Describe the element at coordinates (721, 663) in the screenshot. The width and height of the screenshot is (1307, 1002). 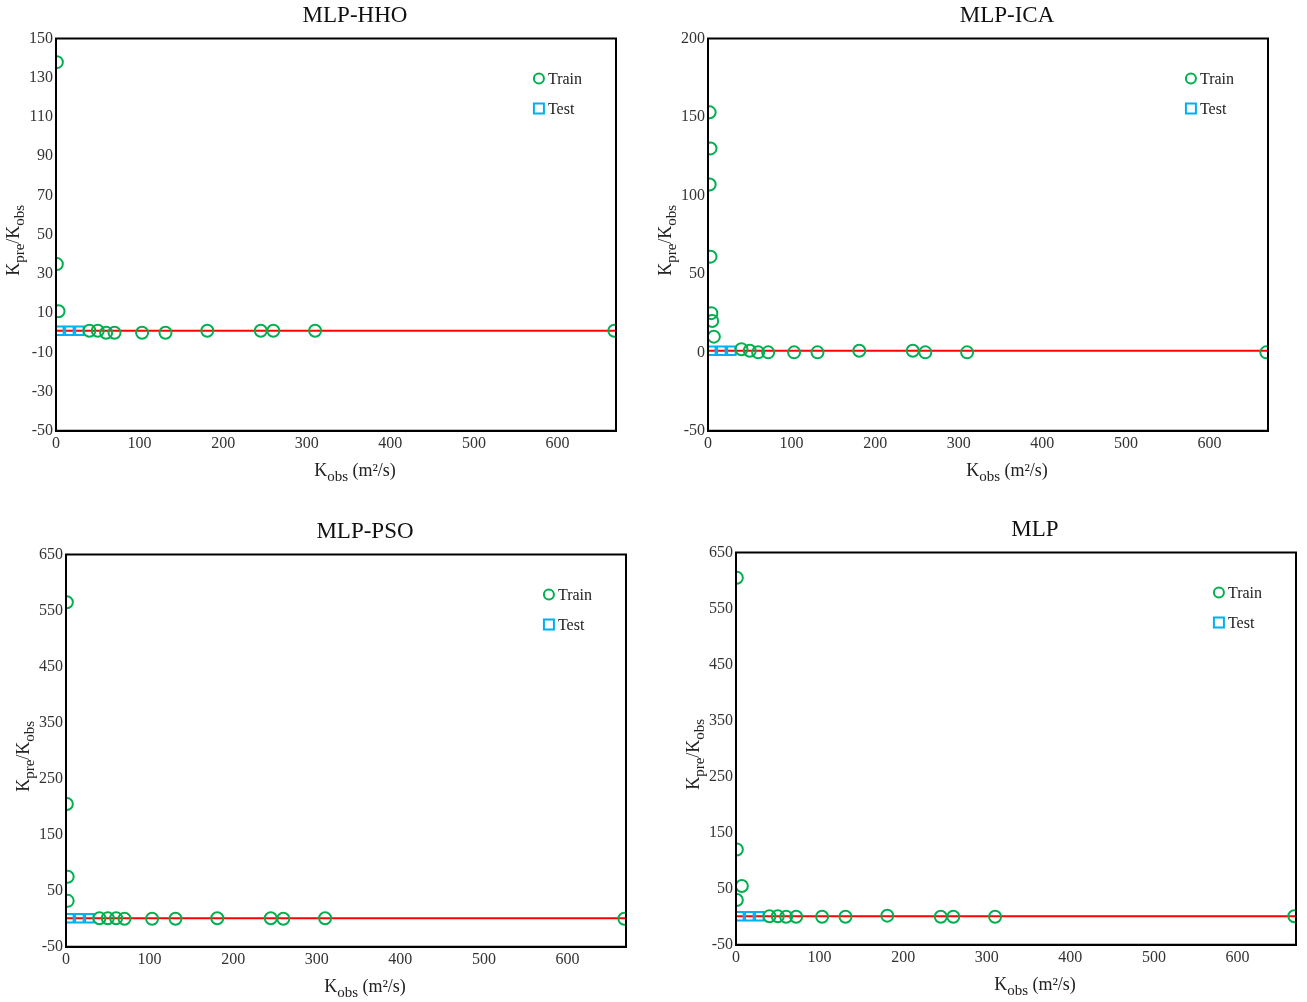
I see `y-tick-label: 450` at that location.